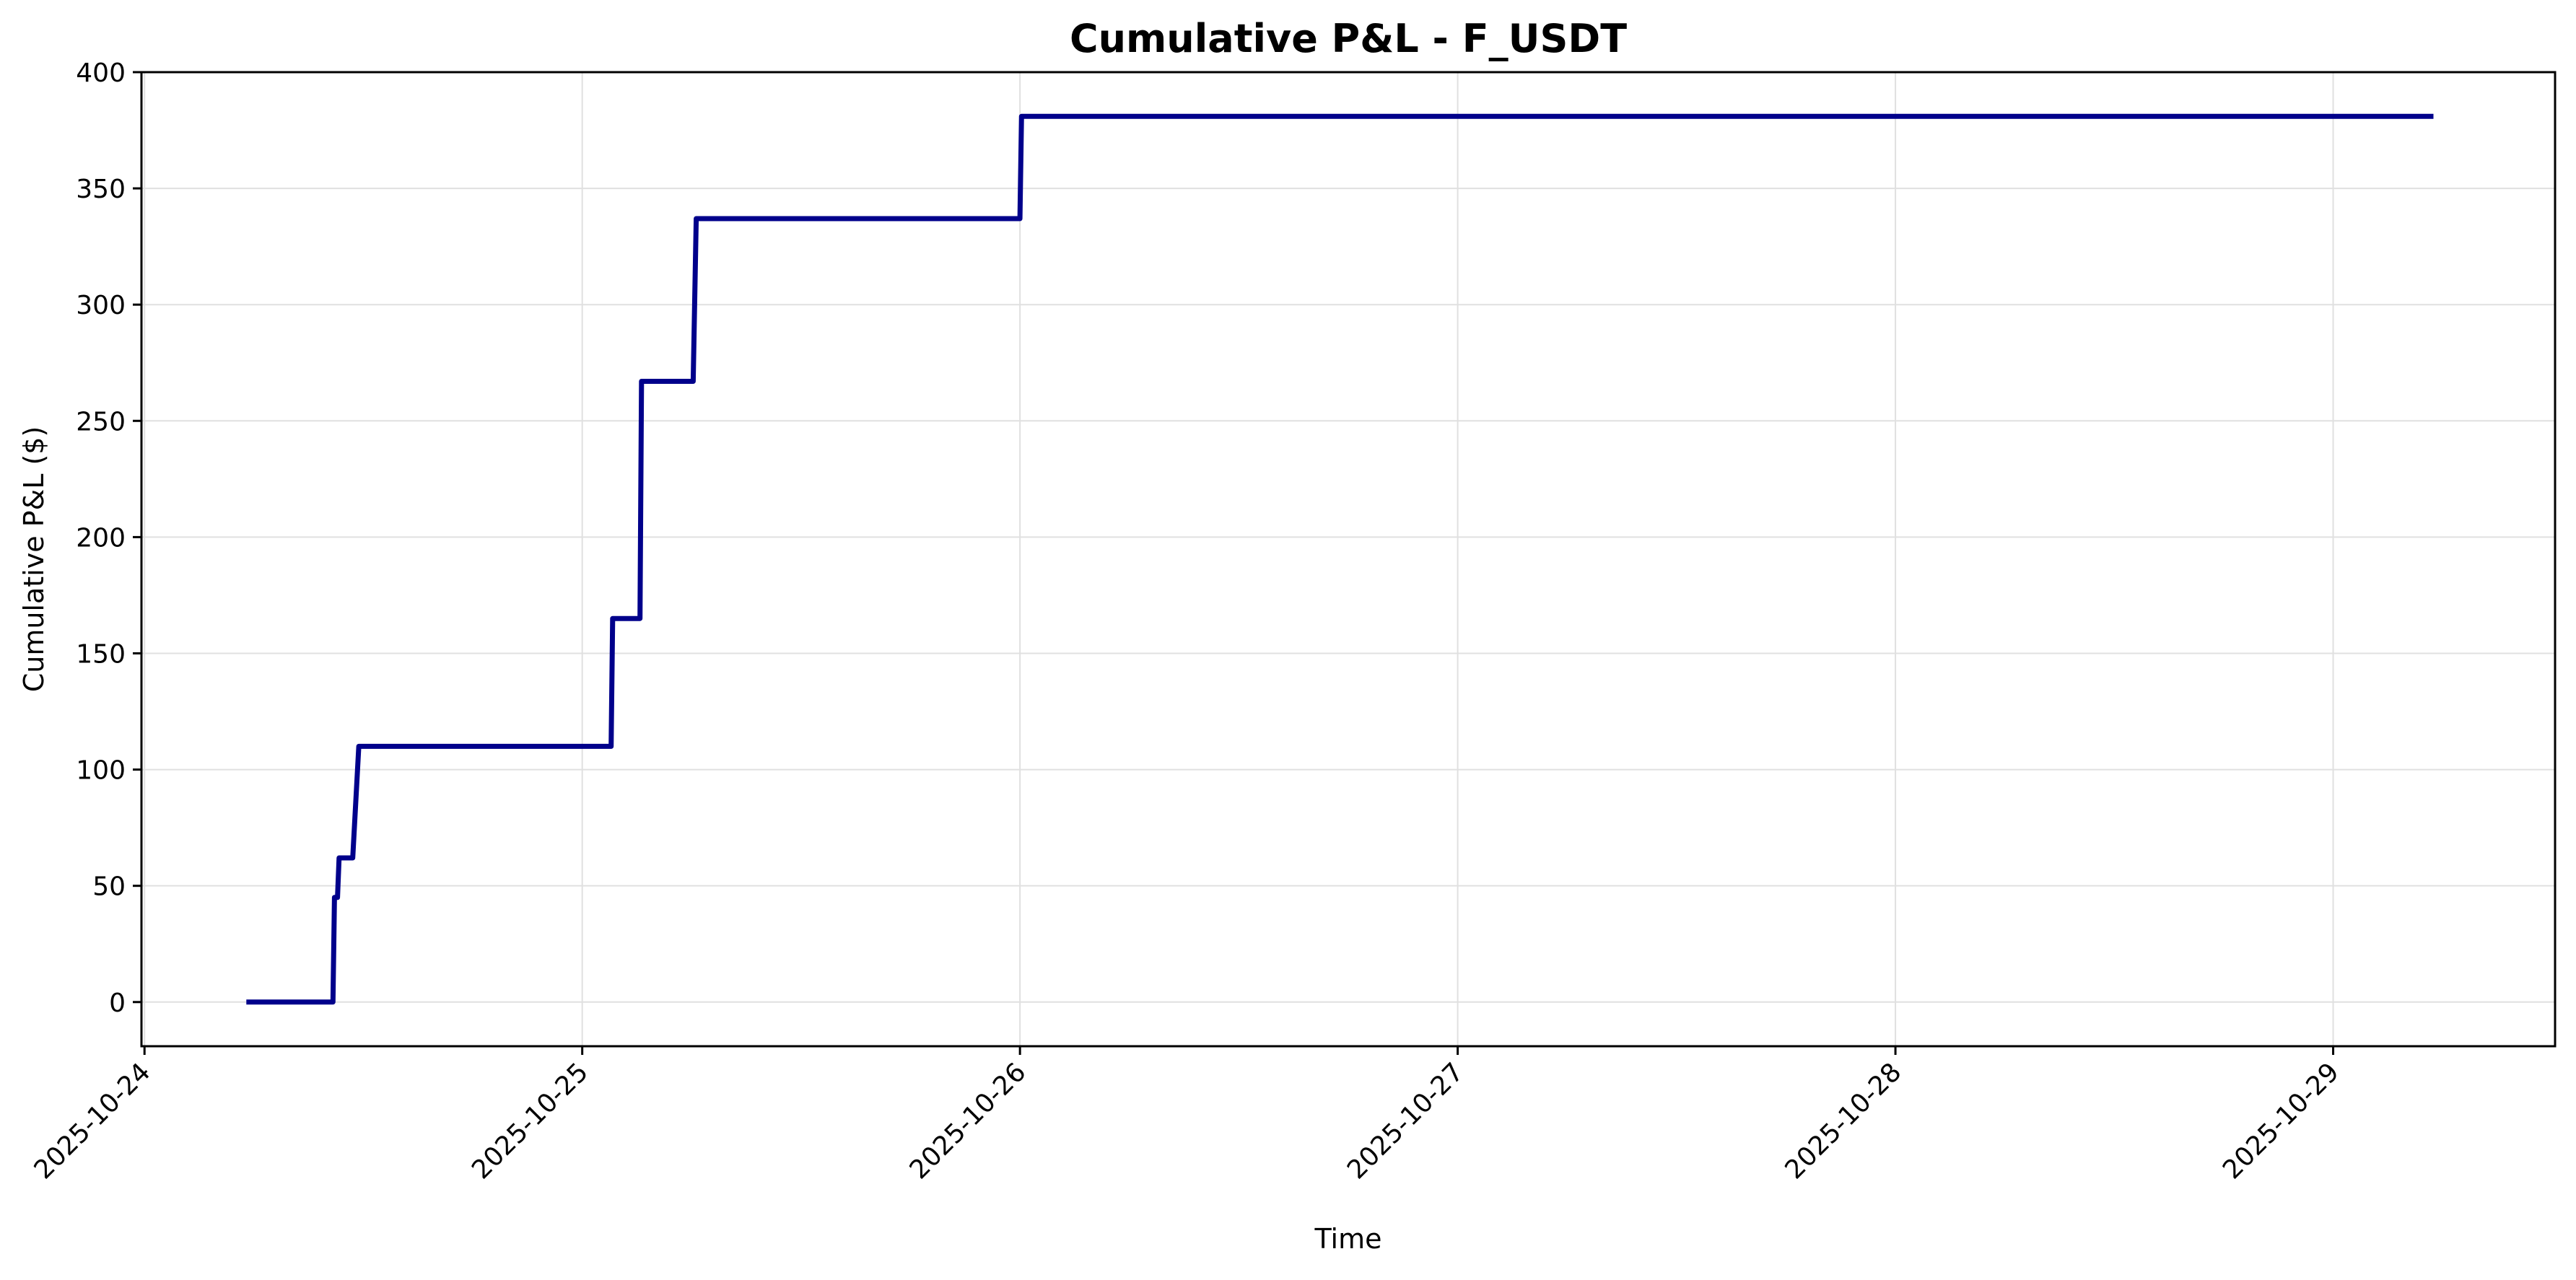 Image resolution: width=2576 pixels, height=1280 pixels. I want to click on y-tick-label: 150, so click(101, 654).